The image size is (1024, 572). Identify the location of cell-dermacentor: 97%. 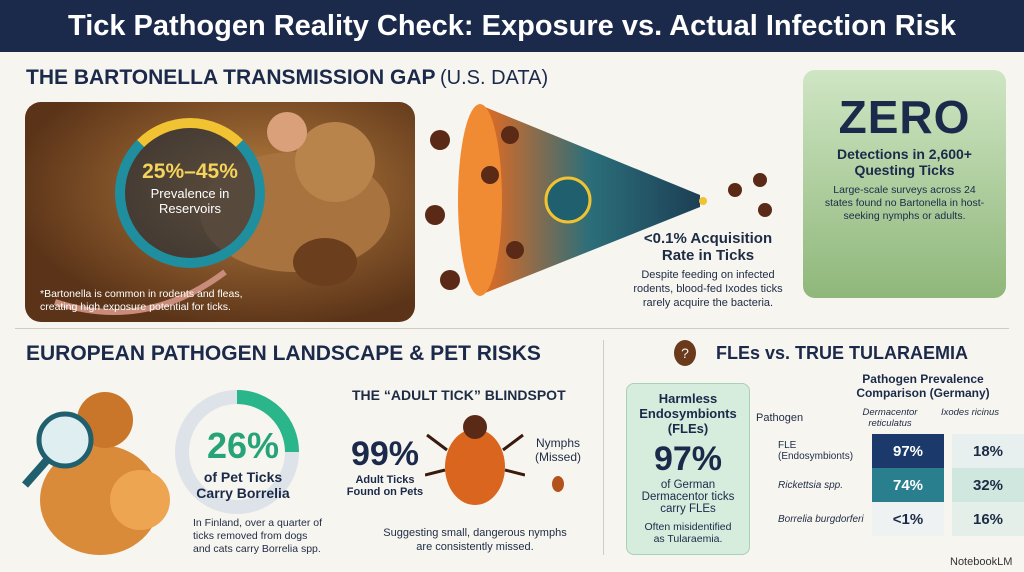
(908, 451).